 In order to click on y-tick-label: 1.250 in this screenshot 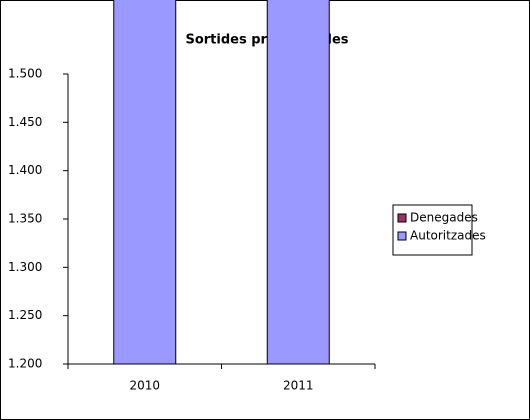, I will do `click(25, 315)`.